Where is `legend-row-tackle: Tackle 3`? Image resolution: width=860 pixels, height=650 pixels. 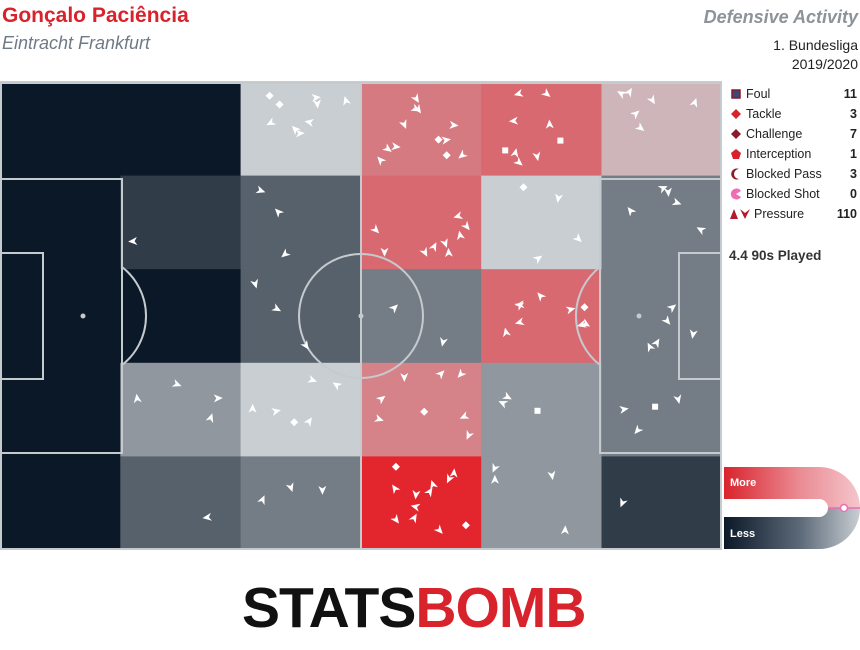 legend-row-tackle: Tackle 3 is located at coordinates (793, 114).